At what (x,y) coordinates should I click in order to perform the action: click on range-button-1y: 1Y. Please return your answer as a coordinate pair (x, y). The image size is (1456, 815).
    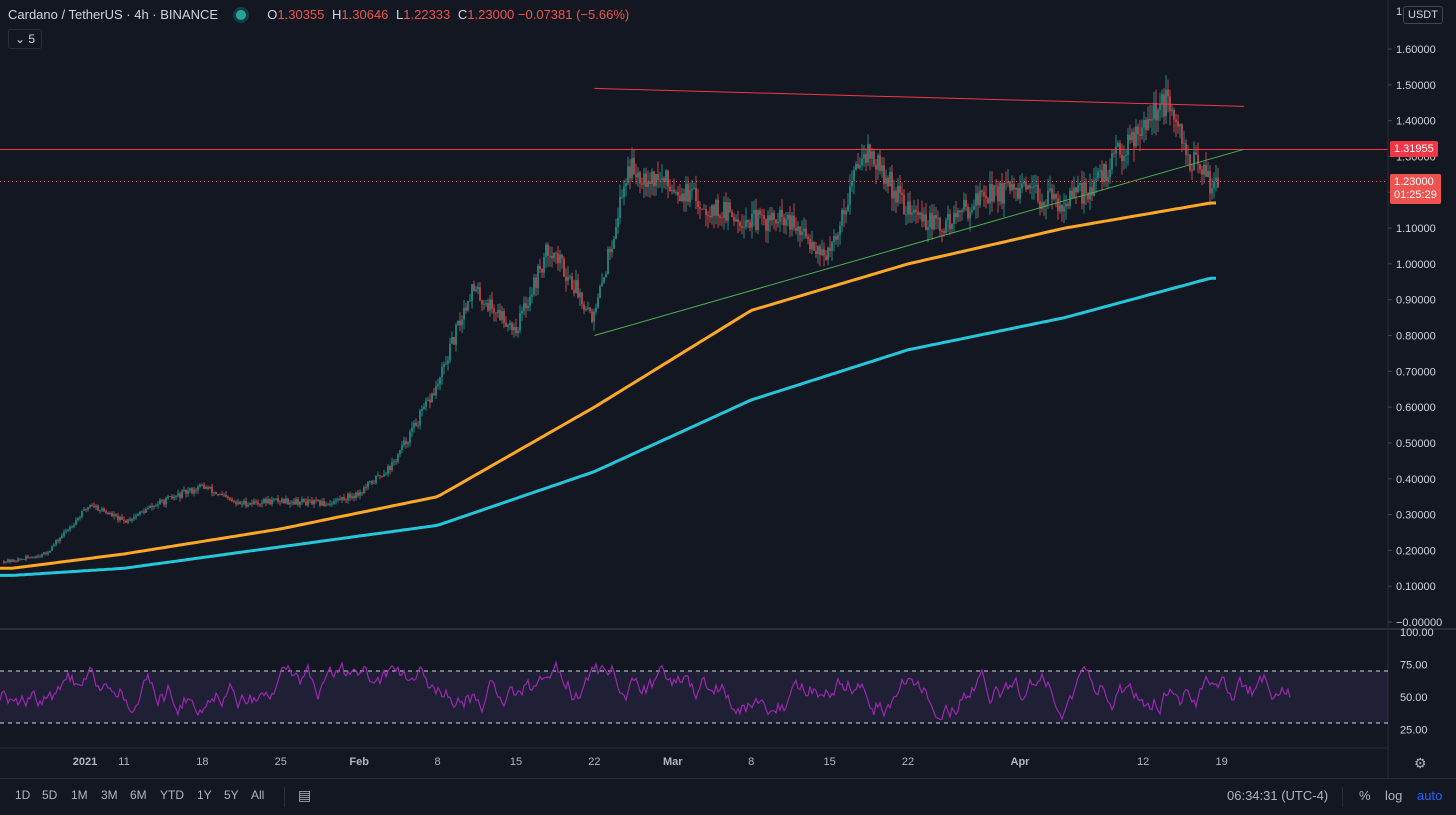
    Looking at the image, I should click on (204, 795).